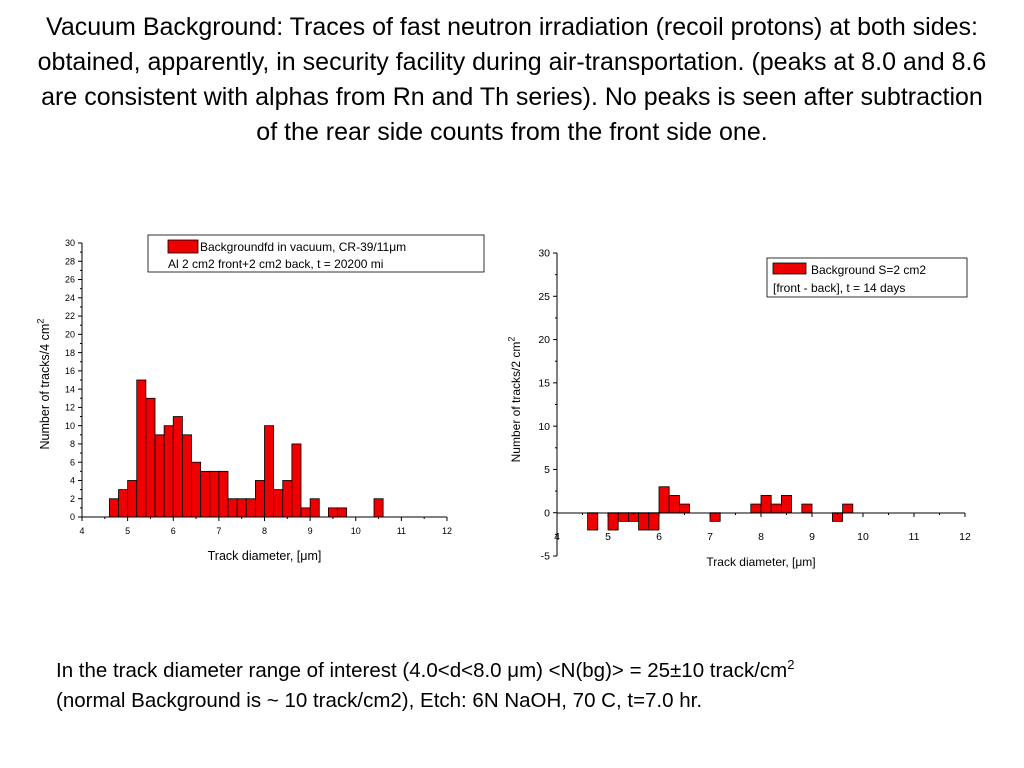 This screenshot has height=768, width=1024. What do you see at coordinates (839, 288) in the screenshot?
I see `legend-line-2: [front - back], t = 14 days` at bounding box center [839, 288].